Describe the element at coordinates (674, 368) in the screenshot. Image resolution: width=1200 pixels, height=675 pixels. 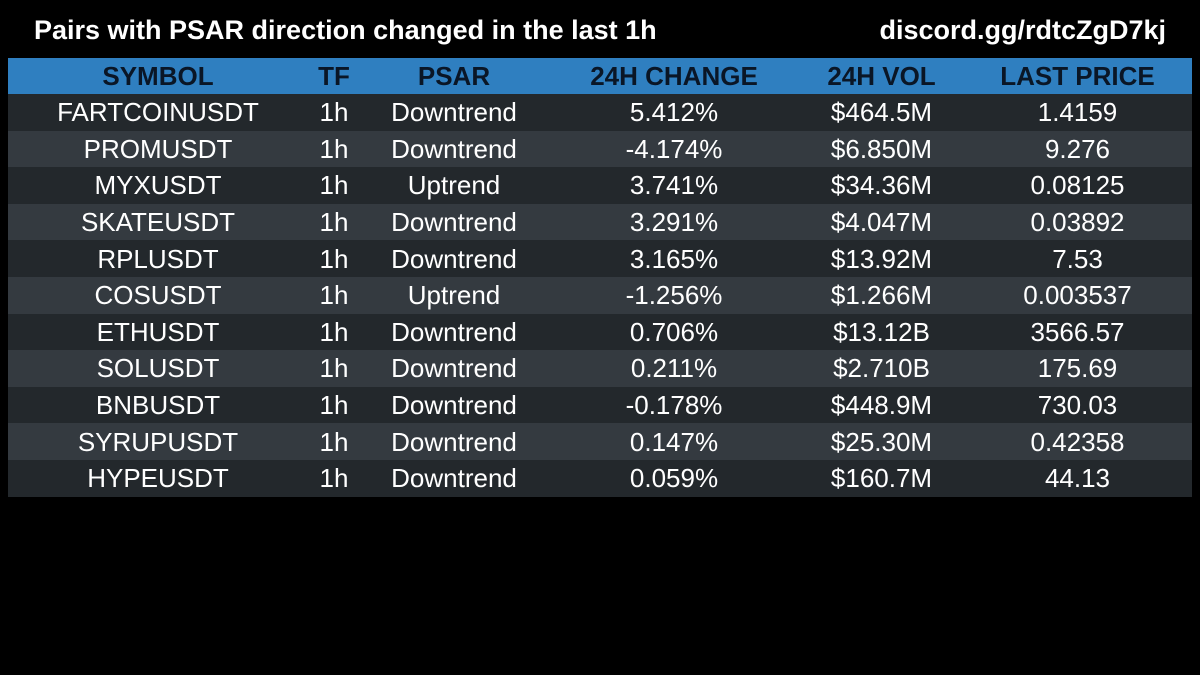
I see `cell-24h-change: 0.211%` at that location.